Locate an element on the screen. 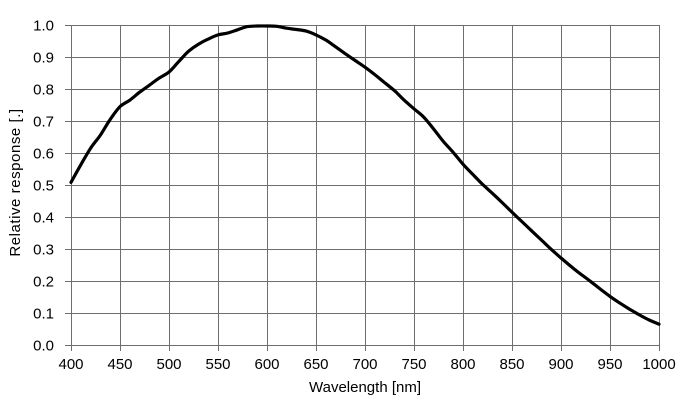  svg-text: 0.3 is located at coordinates (43, 250).